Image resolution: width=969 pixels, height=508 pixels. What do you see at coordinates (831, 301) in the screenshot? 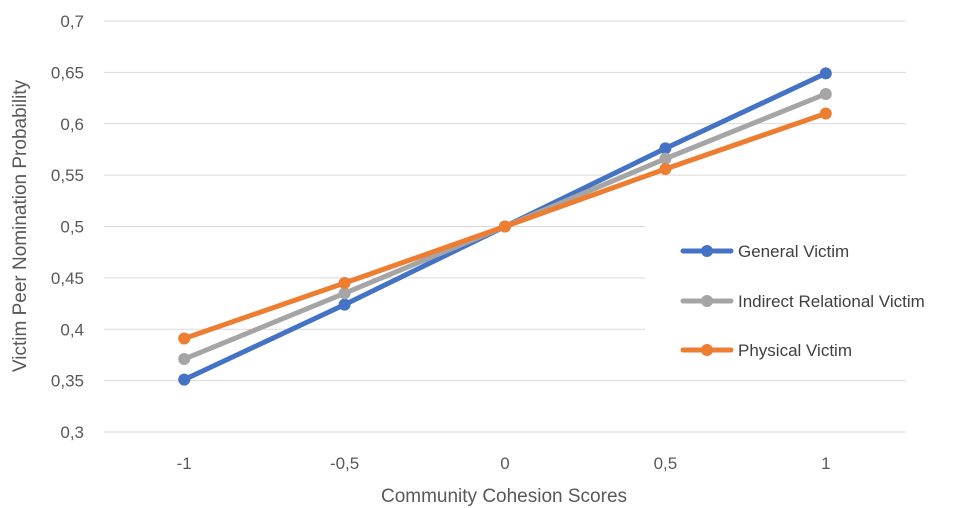
I see `legend-label: Indirect Relational Victim` at bounding box center [831, 301].